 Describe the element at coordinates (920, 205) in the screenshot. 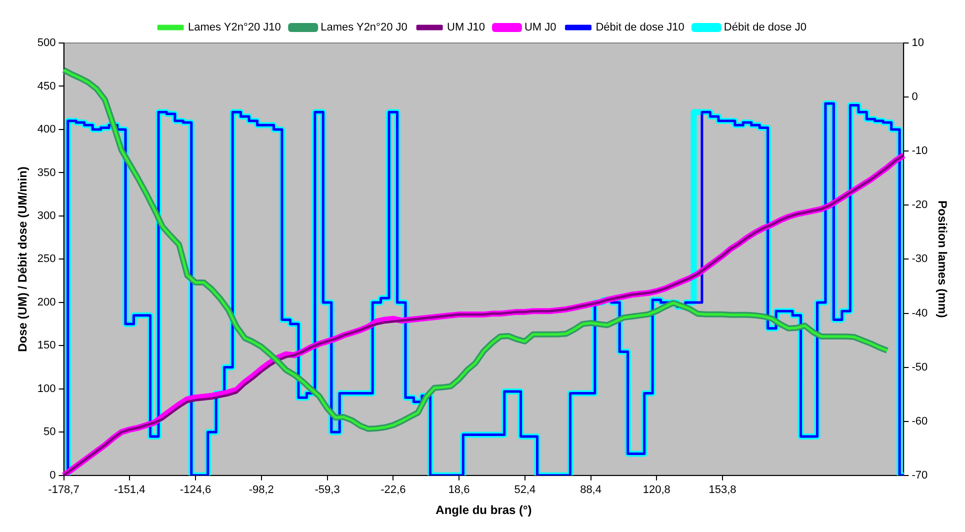

I see `y2-tick-label: -20` at that location.